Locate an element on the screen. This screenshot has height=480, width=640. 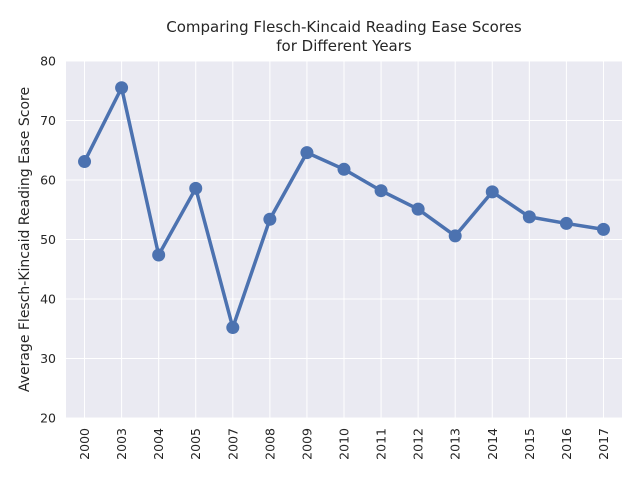
x-tick-label: 2008 is located at coordinates (269, 444).